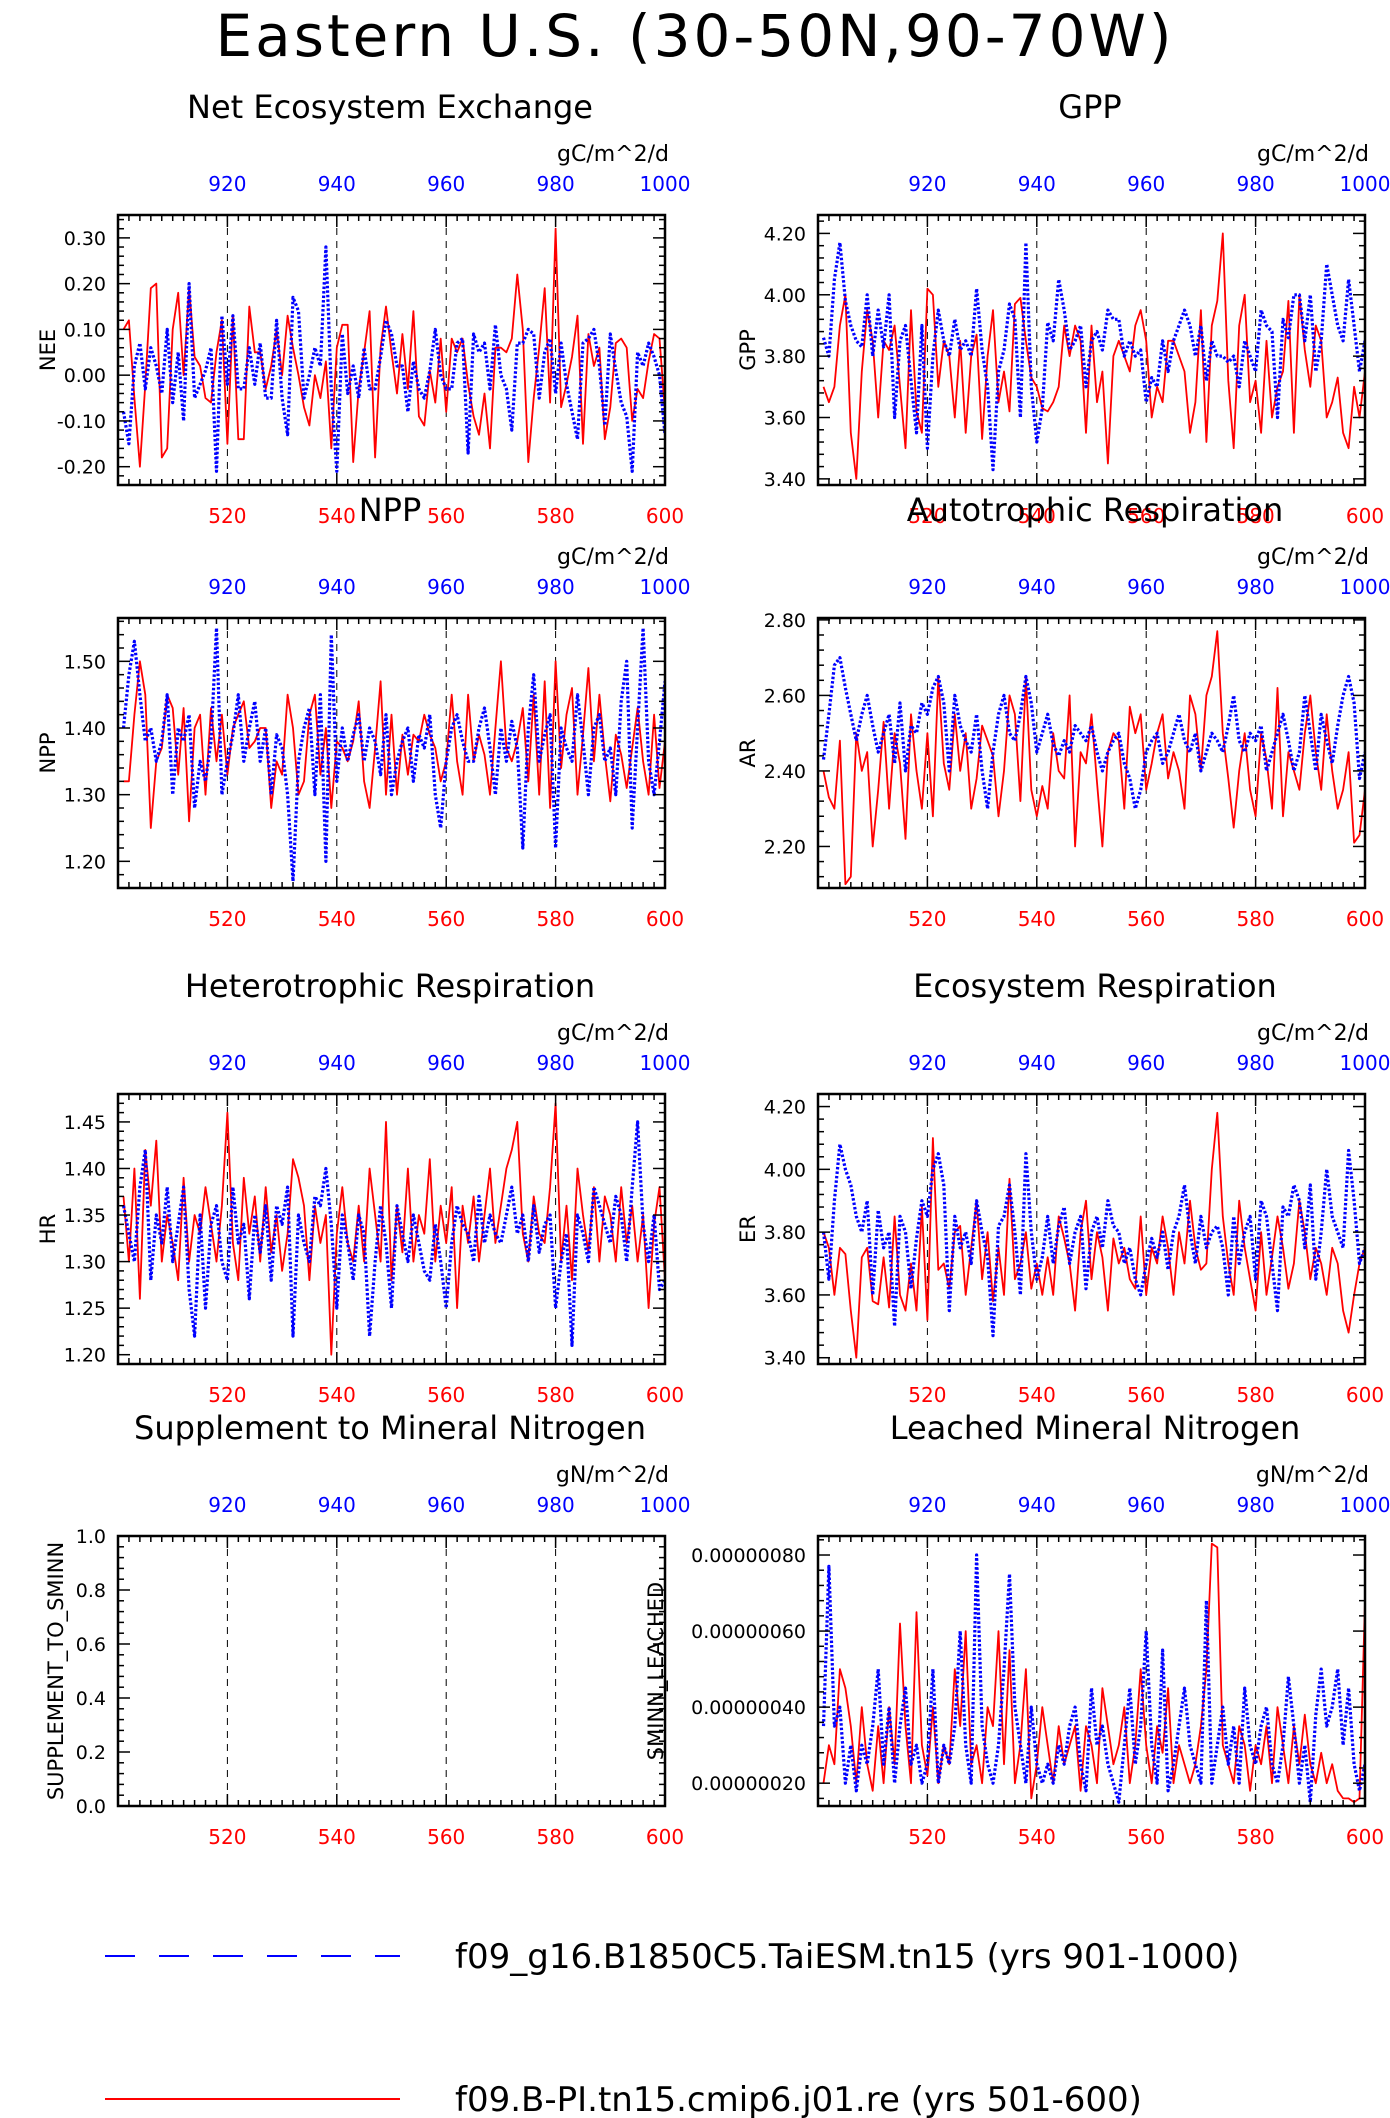 This screenshot has width=1390, height=2118. What do you see at coordinates (785, 1359) in the screenshot?
I see `y-tick-label: 3.40` at bounding box center [785, 1359].